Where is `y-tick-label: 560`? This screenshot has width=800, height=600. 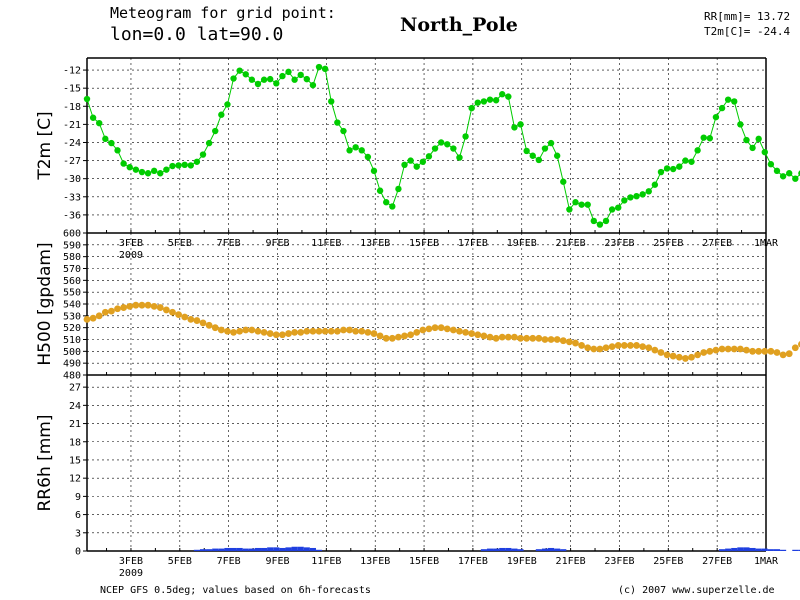 y-tick-label: 560 is located at coordinates (72, 281).